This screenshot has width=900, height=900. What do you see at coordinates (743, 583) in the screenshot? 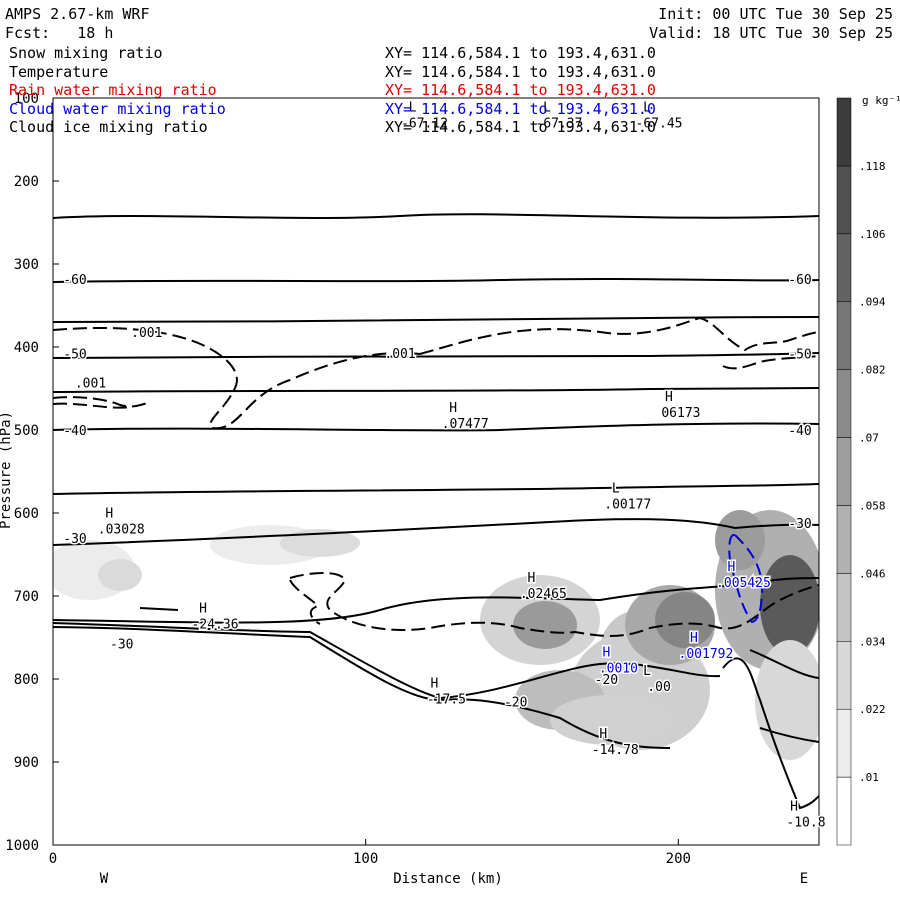
I see `extremum-value: .005425` at bounding box center [743, 583].